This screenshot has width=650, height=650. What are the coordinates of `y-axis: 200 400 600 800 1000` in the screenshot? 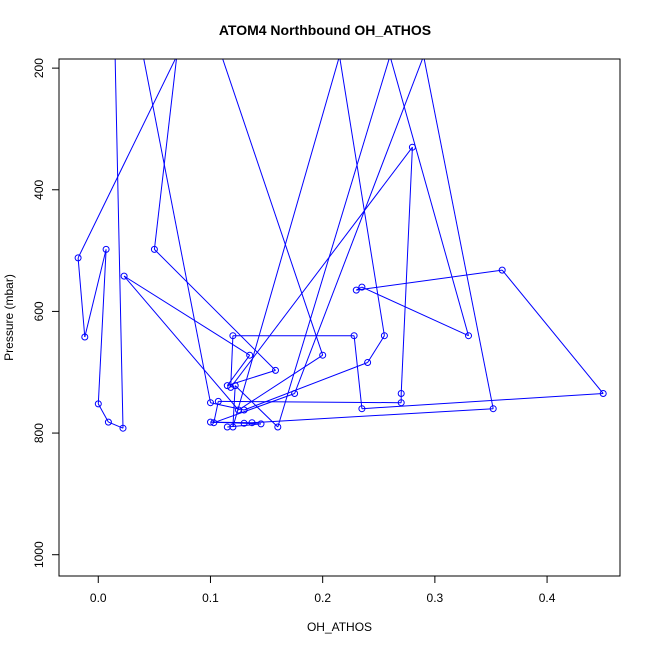 It's located at (45, 313).